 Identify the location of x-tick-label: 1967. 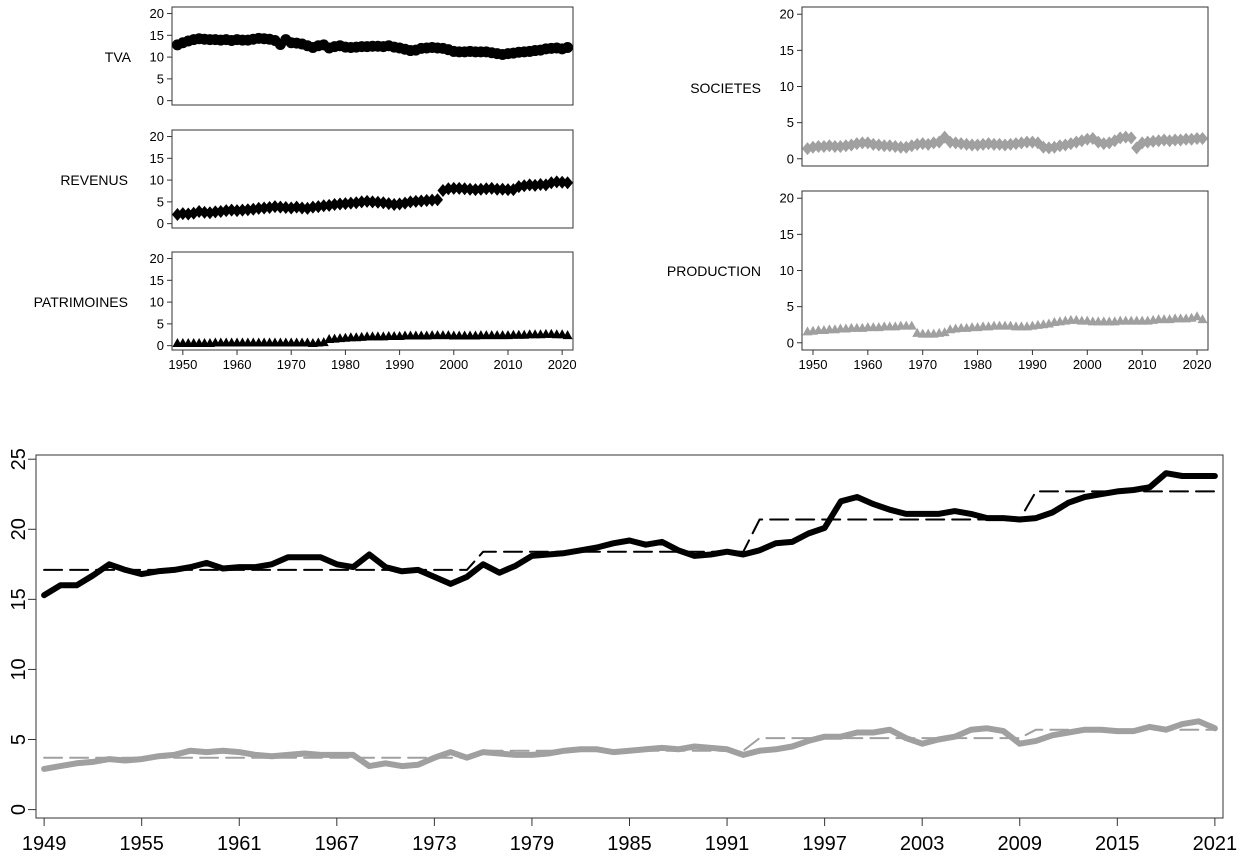
(337, 844).